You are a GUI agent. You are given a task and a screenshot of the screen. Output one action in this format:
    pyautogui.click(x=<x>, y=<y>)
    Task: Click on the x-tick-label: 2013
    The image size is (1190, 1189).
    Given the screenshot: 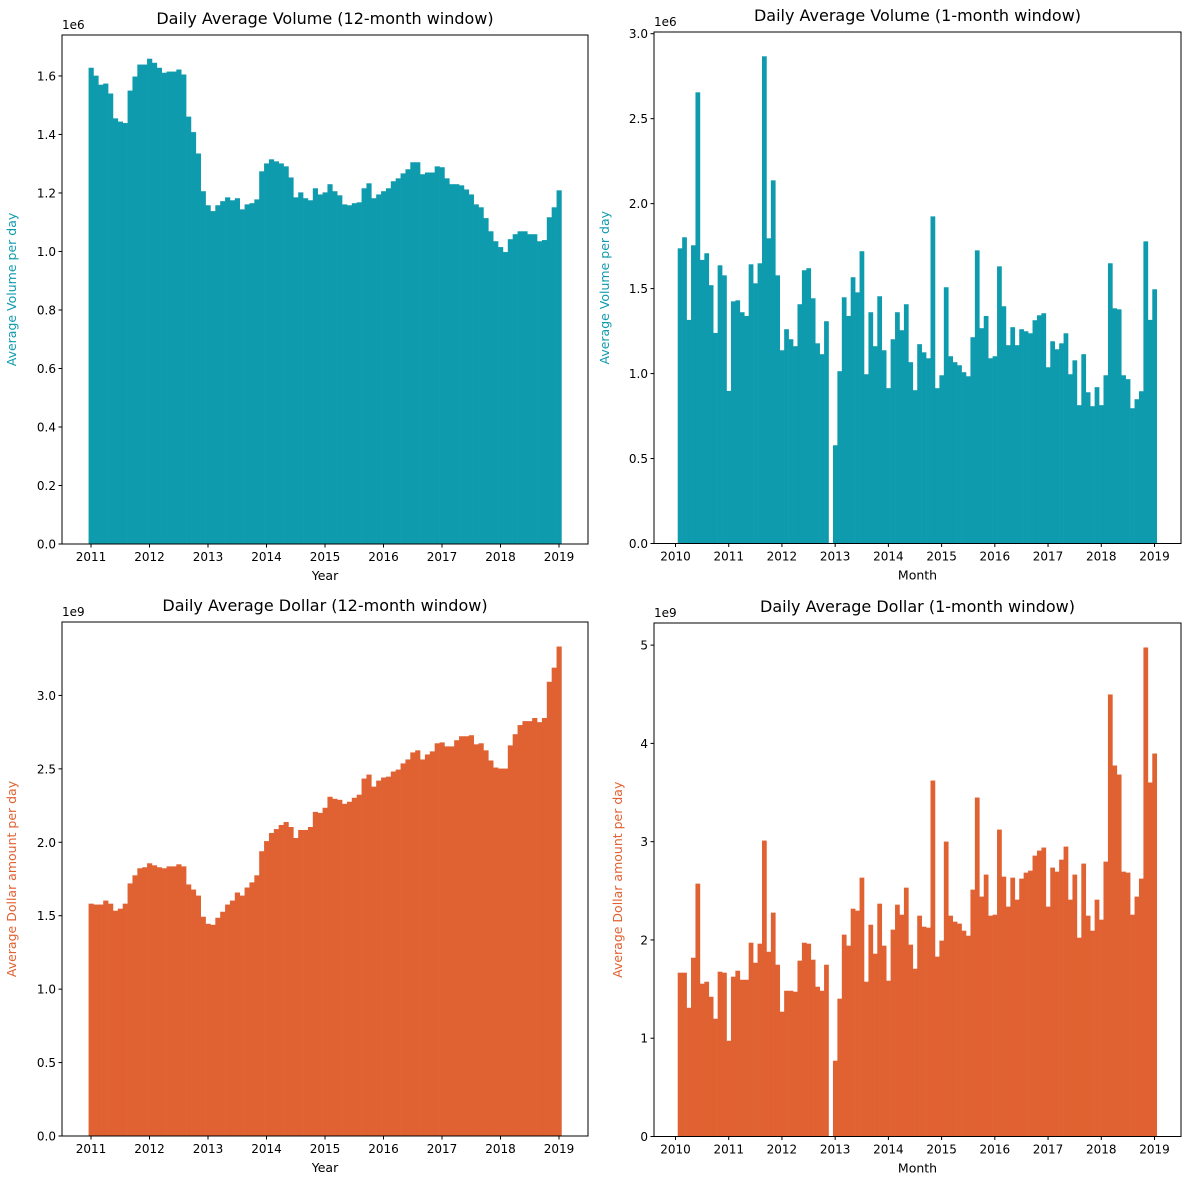 What is the action you would take?
    pyautogui.click(x=835, y=1150)
    